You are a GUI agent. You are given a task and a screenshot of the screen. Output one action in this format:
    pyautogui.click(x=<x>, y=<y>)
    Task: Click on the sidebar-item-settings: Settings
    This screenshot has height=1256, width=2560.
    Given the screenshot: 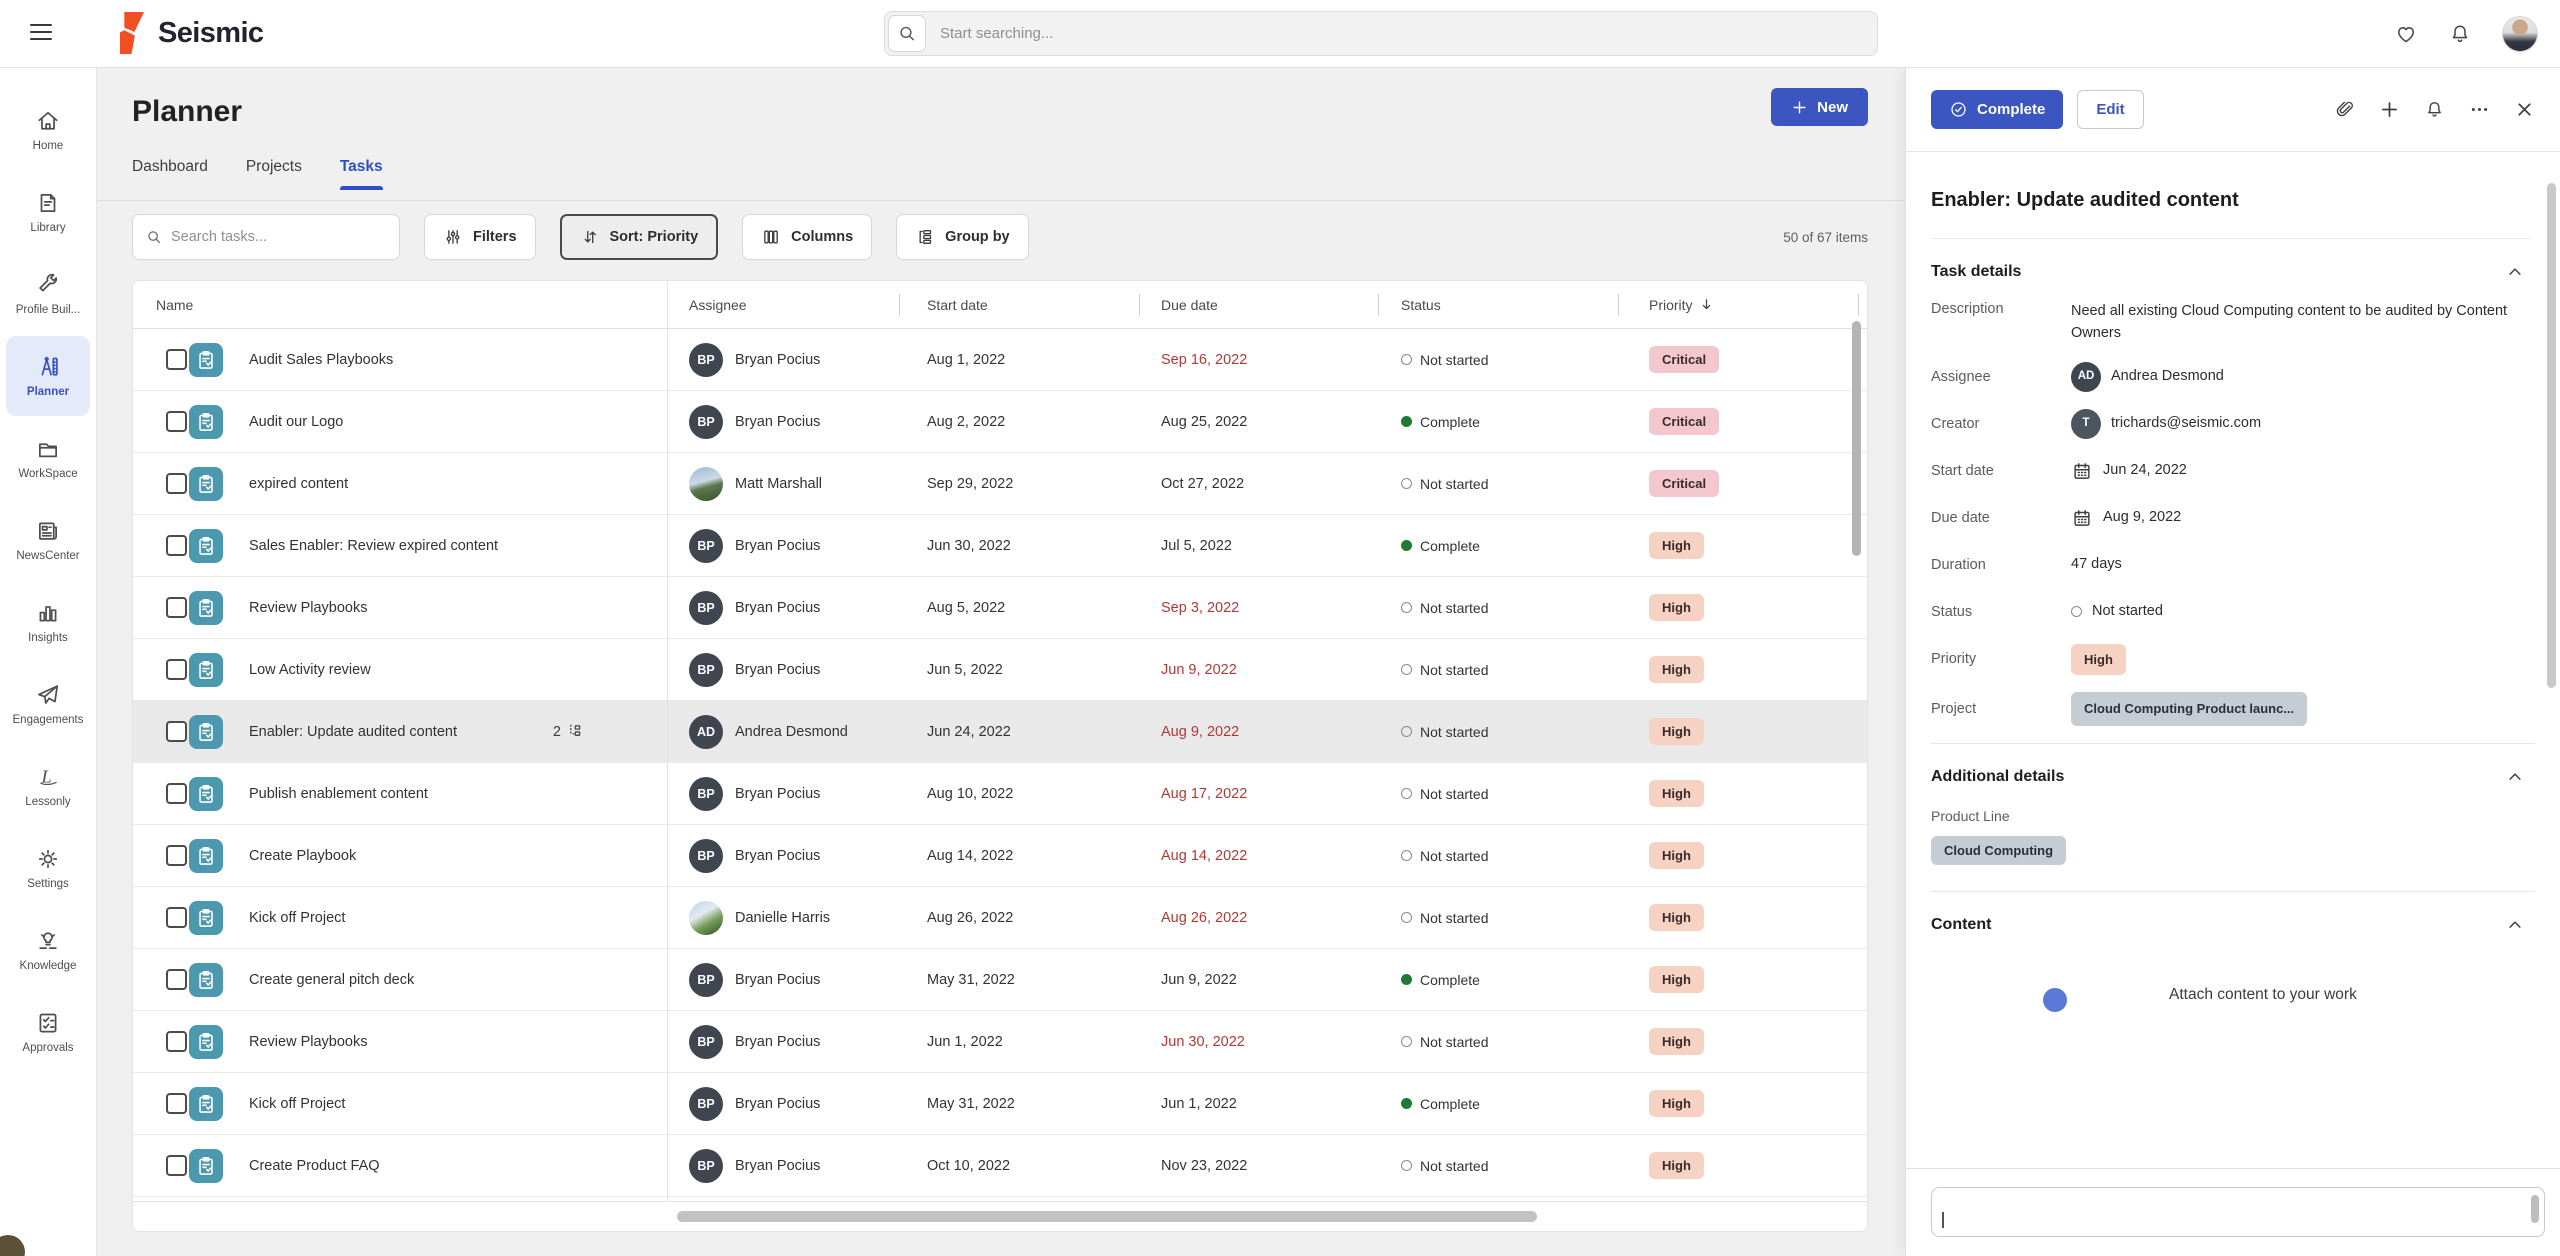 What is the action you would take?
    pyautogui.click(x=48, y=868)
    